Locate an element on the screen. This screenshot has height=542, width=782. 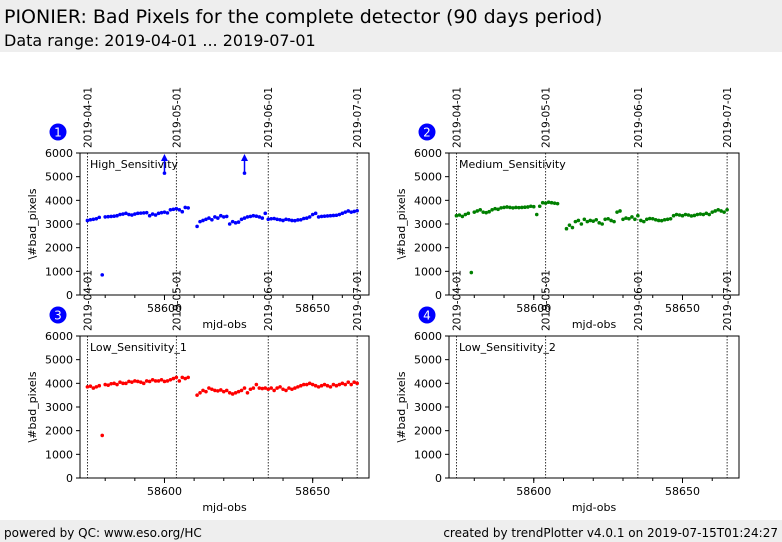
date-marker-label: 2019-06-01 is located at coordinates (639, 117).